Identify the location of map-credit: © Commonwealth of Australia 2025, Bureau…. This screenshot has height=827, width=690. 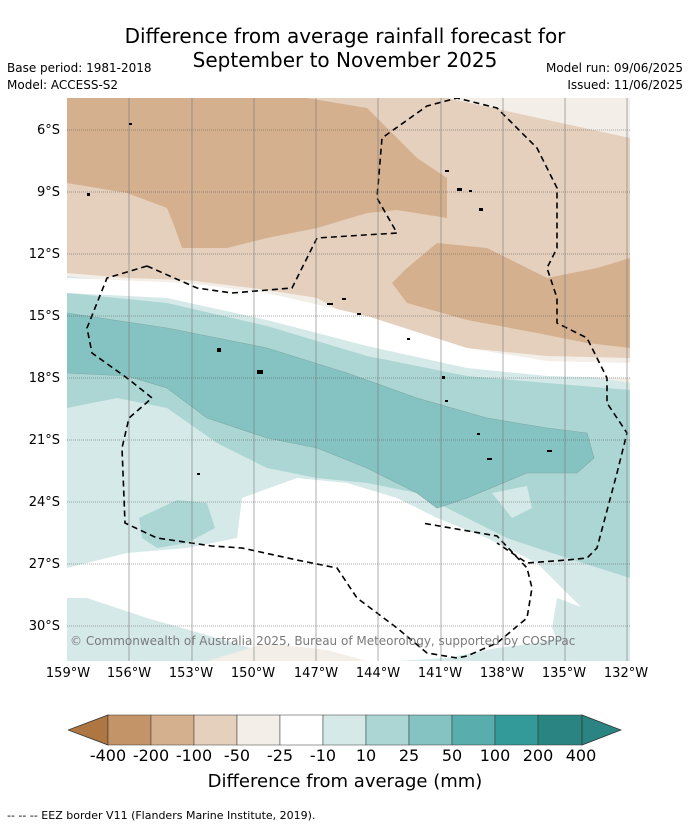
(323, 641).